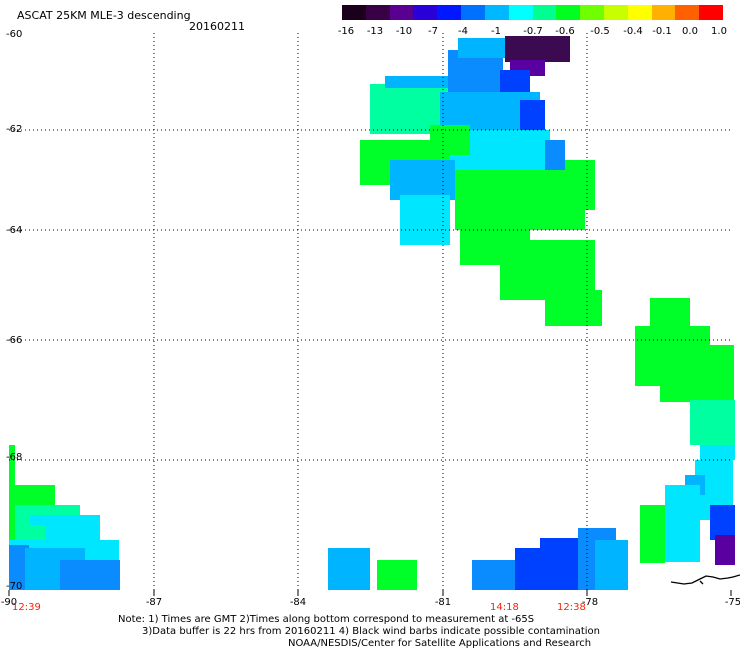  What do you see at coordinates (732, 602) in the screenshot?
I see `lon-label: -75` at bounding box center [732, 602].